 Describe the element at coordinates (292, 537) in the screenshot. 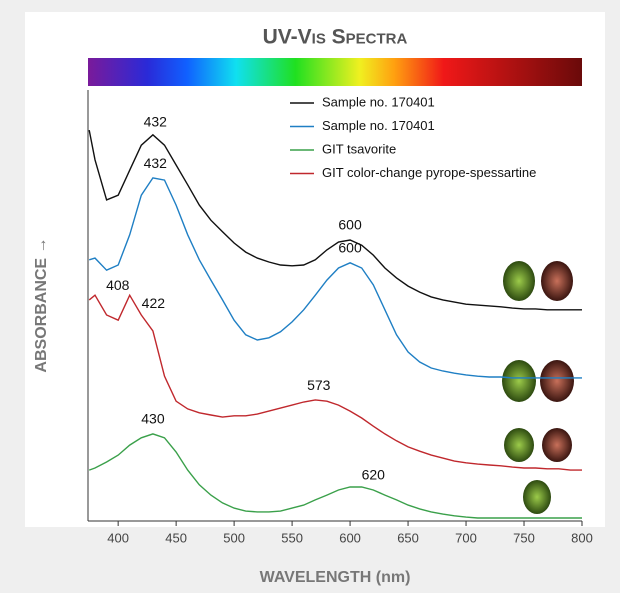

I see `x-tick-label: 550` at that location.